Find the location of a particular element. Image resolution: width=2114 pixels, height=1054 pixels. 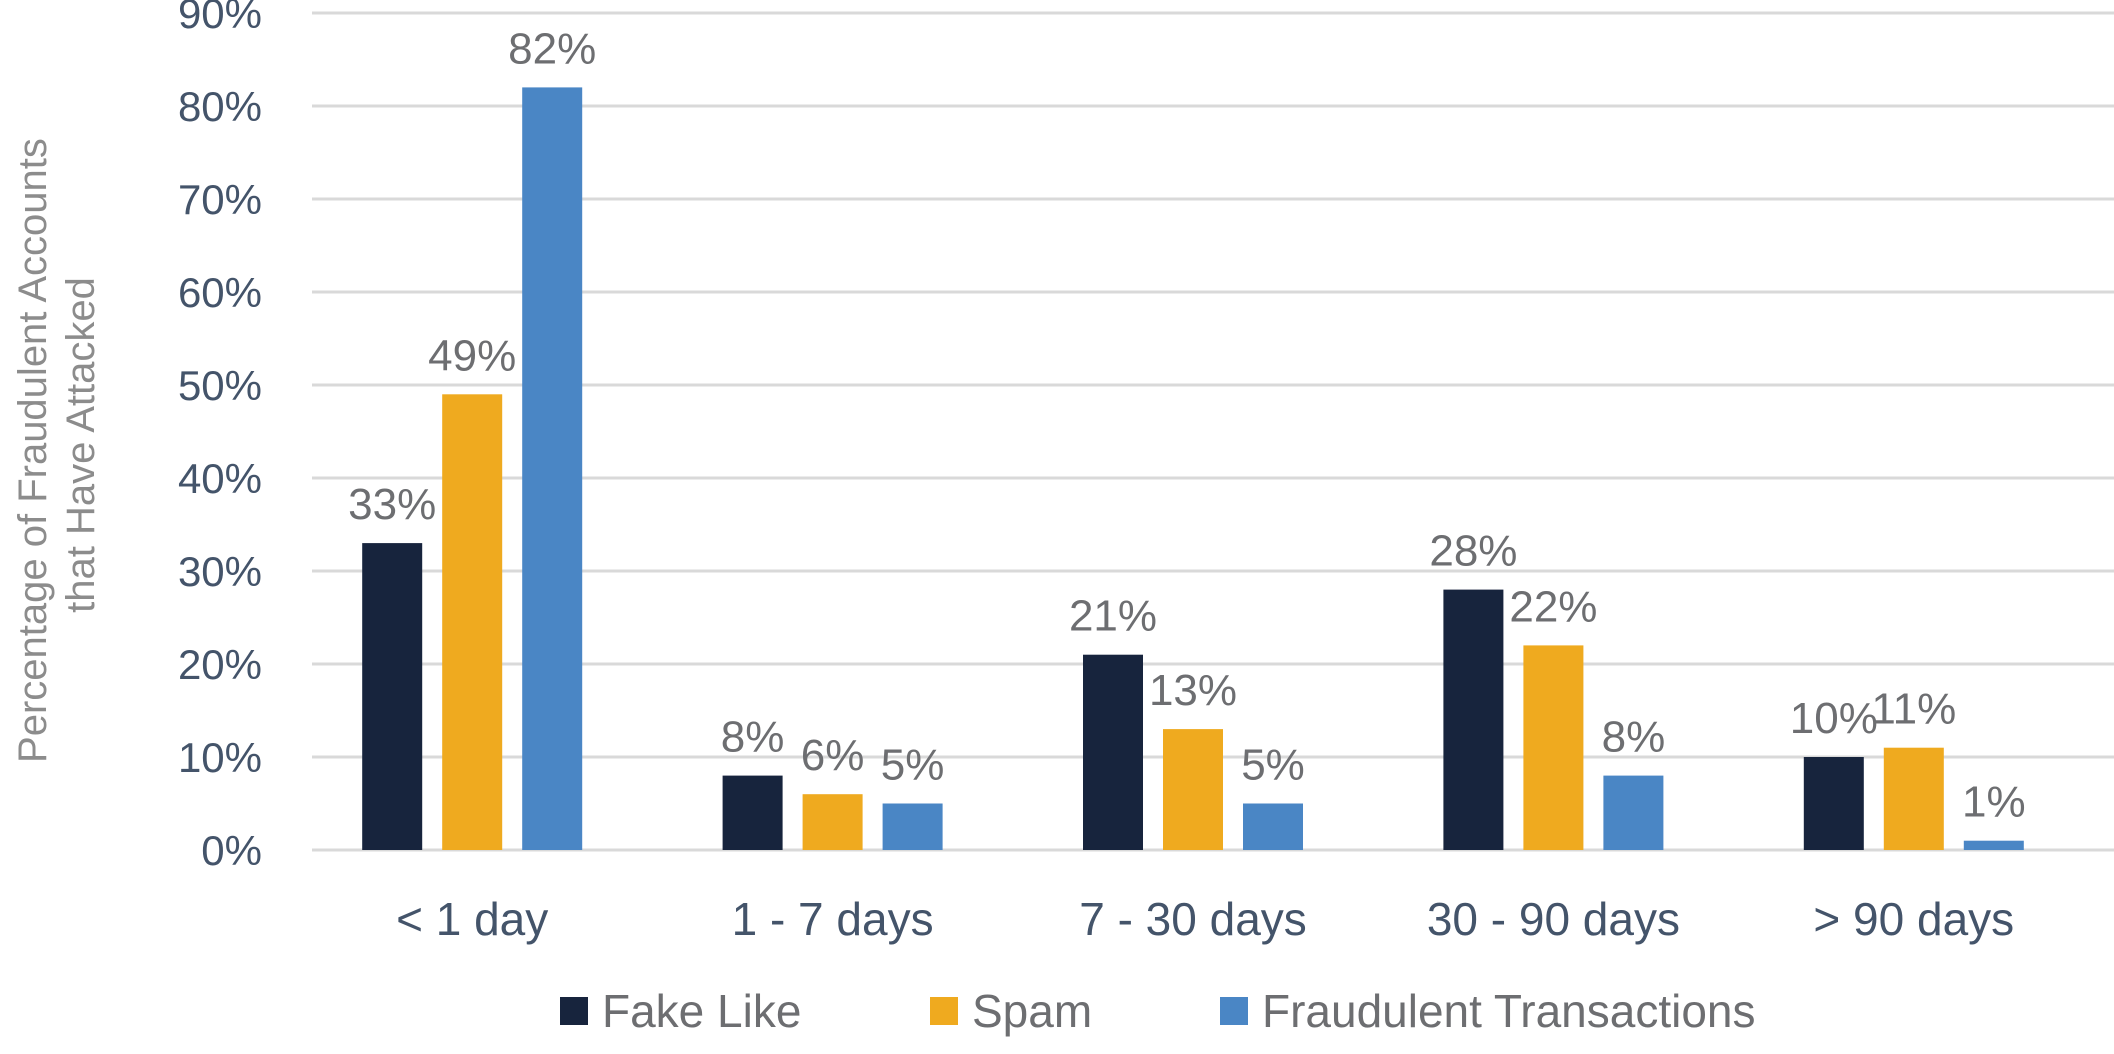

y-tick-label: 30% is located at coordinates (220, 571).